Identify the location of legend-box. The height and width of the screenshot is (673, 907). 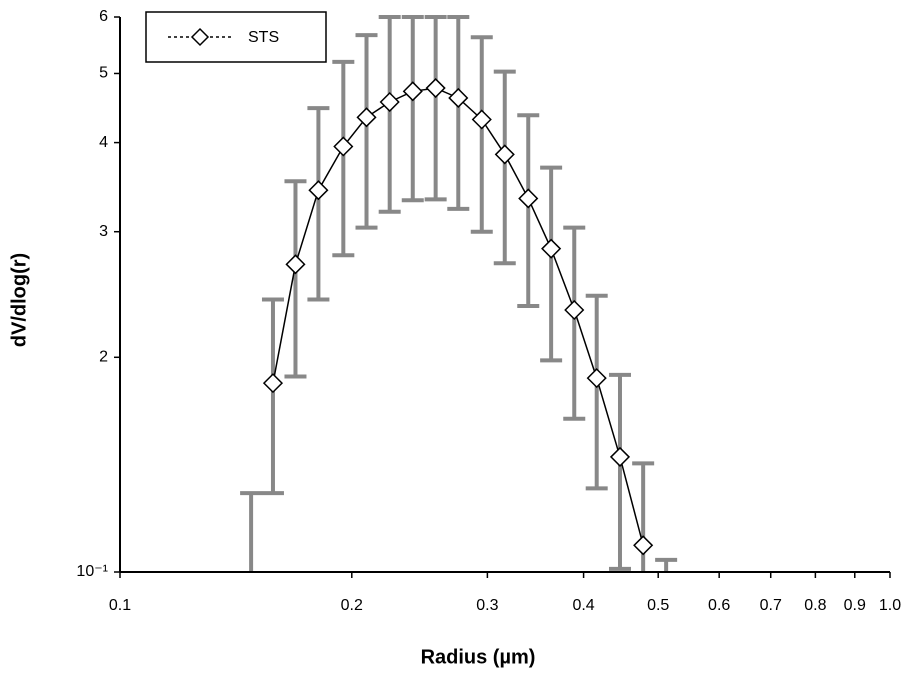
(236, 37).